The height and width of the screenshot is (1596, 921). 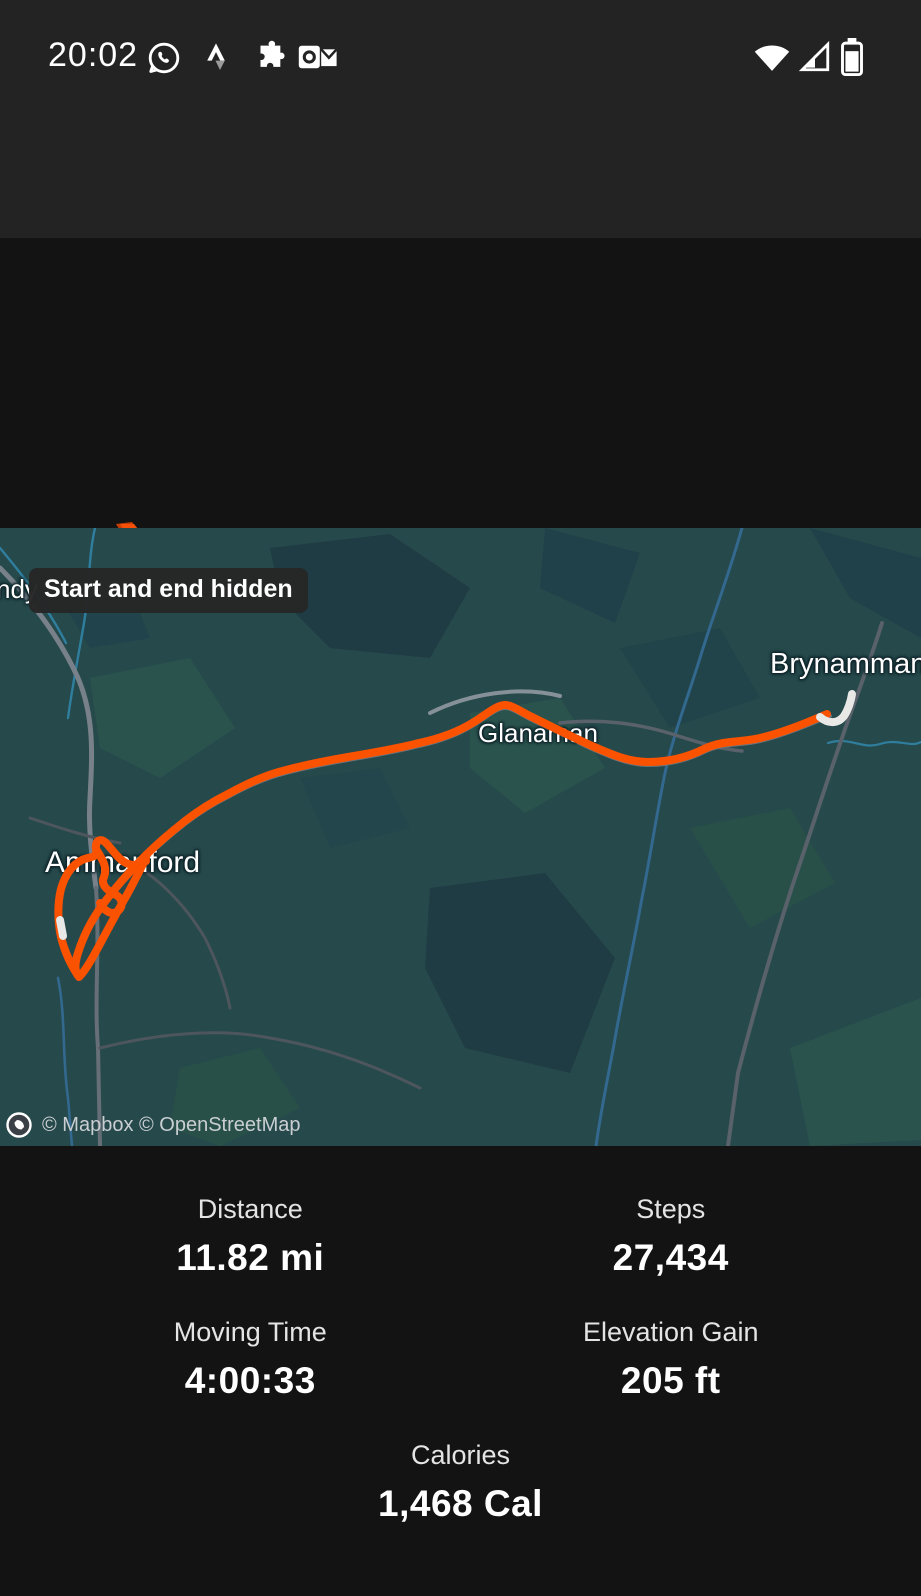 What do you see at coordinates (216, 56) in the screenshot?
I see `strava-icon` at bounding box center [216, 56].